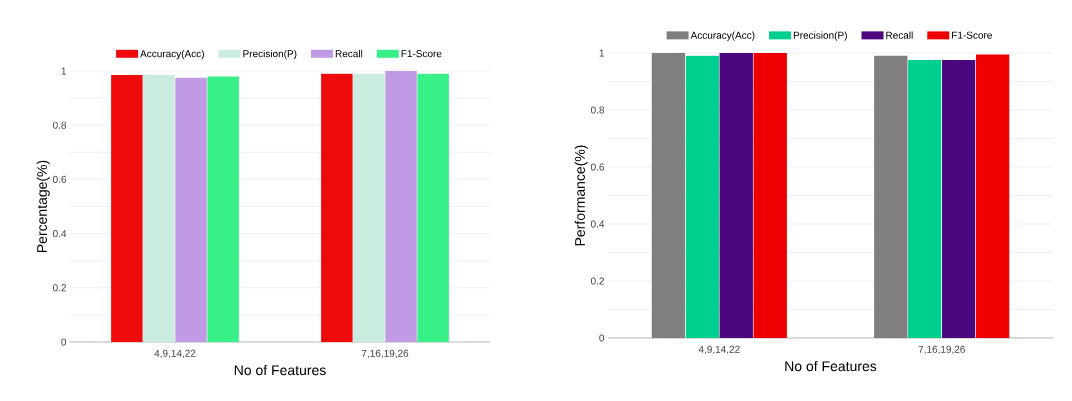 The height and width of the screenshot is (401, 1072). Describe the element at coordinates (581, 195) in the screenshot. I see `y-axis-title: Performance(%)` at that location.